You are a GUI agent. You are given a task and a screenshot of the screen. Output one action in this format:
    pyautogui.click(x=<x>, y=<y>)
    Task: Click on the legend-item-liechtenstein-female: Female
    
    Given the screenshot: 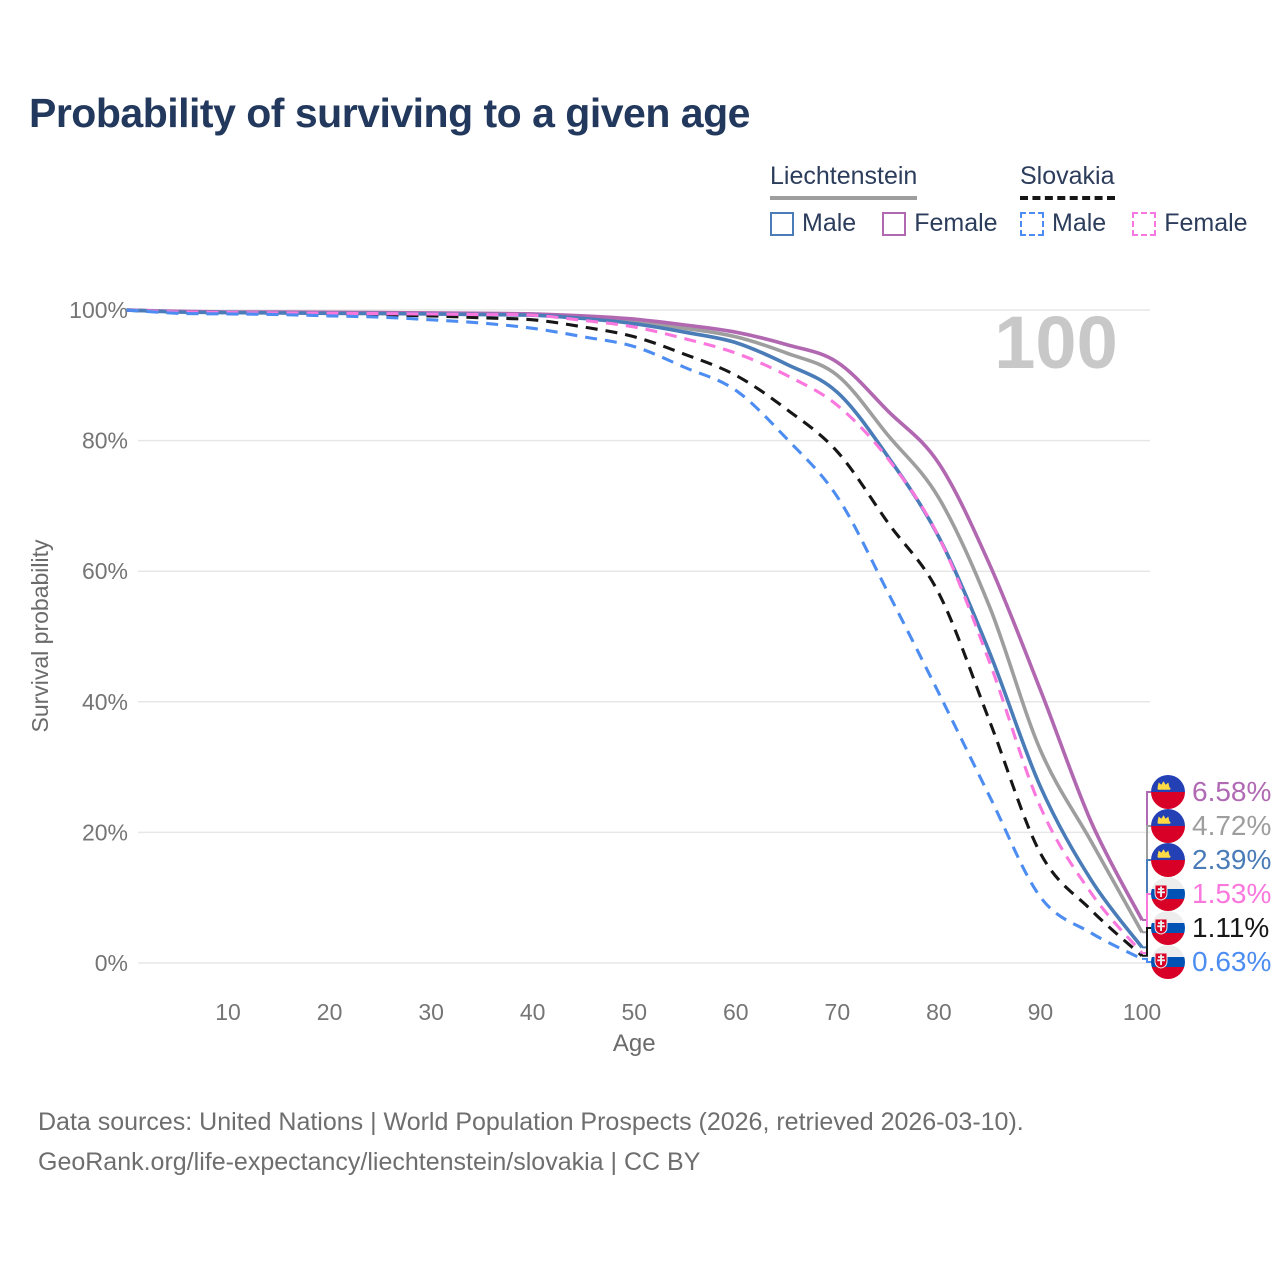 What is the action you would take?
    pyautogui.click(x=940, y=223)
    